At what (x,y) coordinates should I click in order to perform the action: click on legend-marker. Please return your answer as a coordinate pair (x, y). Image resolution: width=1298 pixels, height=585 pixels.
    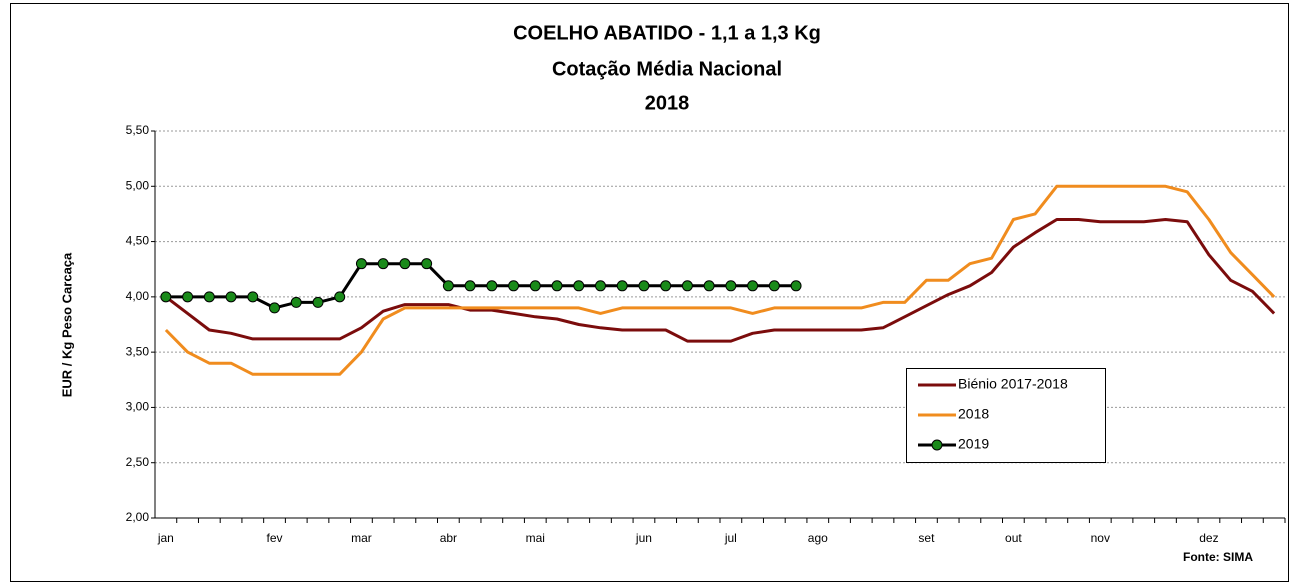
    Looking at the image, I should click on (937, 445).